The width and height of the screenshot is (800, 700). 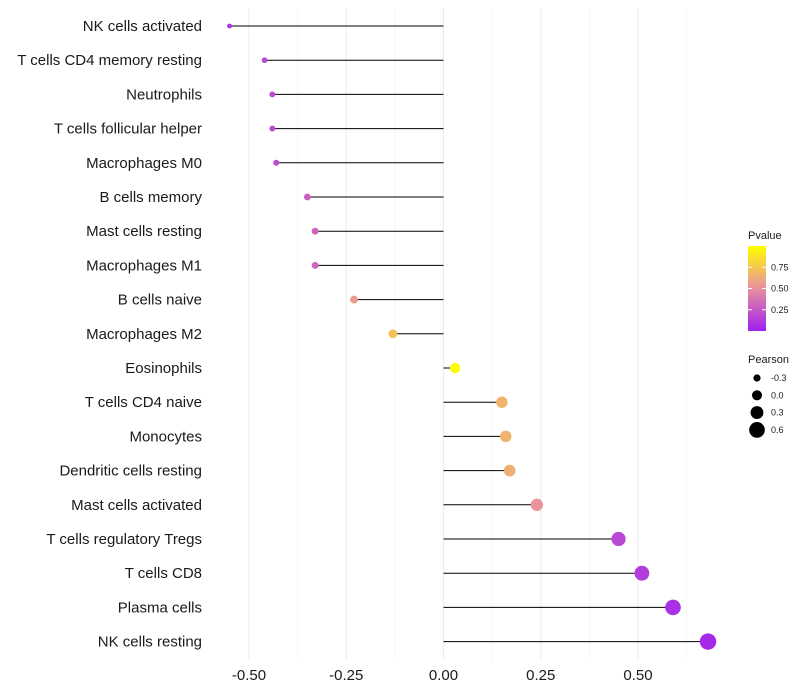 I want to click on pvalue-tick-label-1: 0.50, so click(x=780, y=289).